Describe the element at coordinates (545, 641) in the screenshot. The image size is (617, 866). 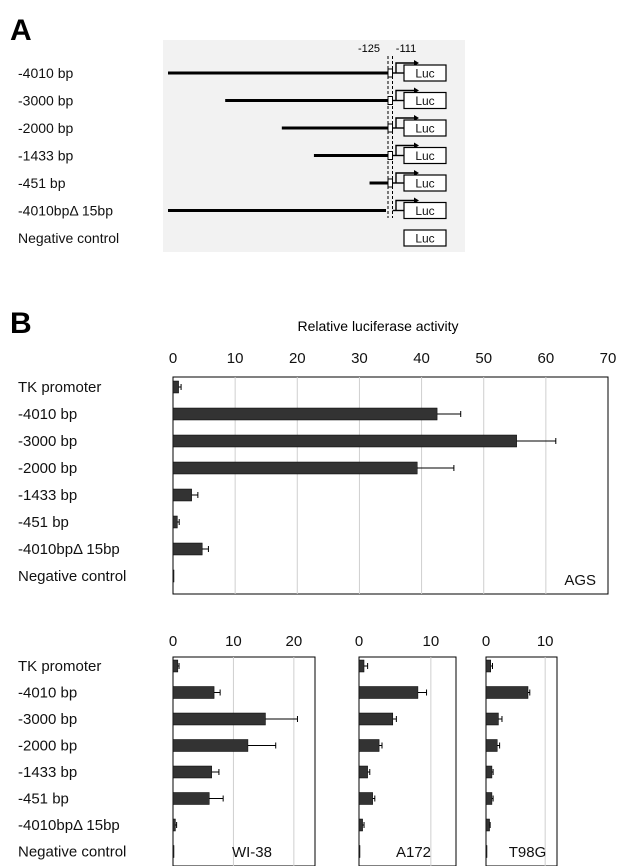
I see `tick-label-t98g-10: 10` at that location.